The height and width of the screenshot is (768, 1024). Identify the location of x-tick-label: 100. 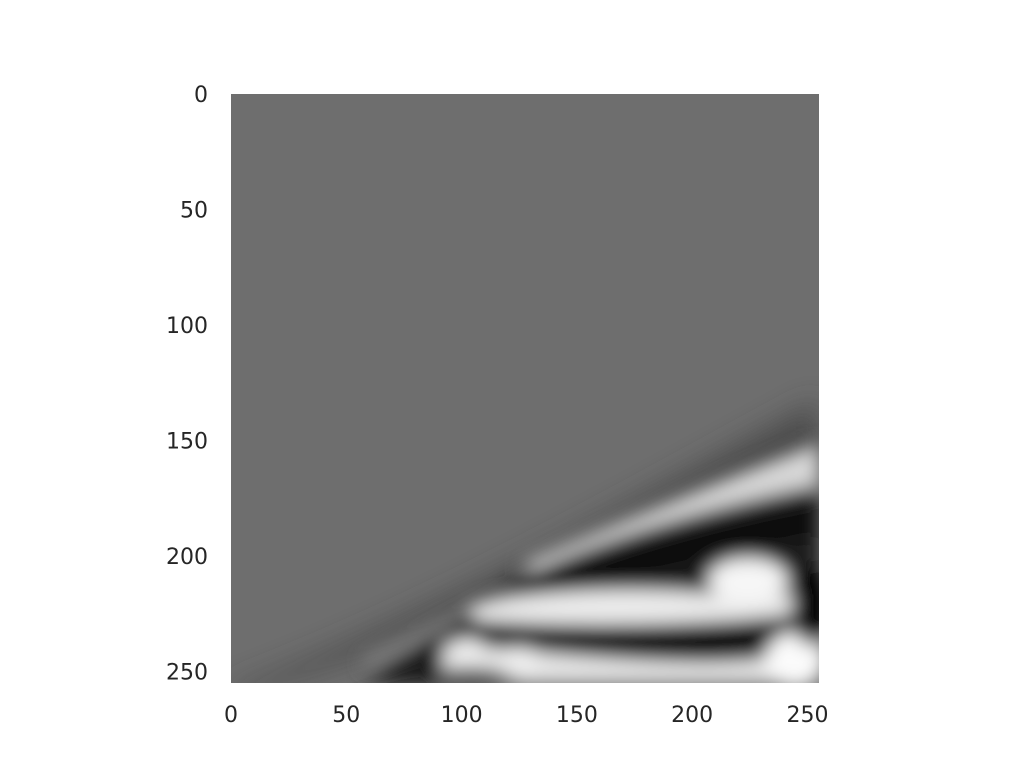
(462, 715).